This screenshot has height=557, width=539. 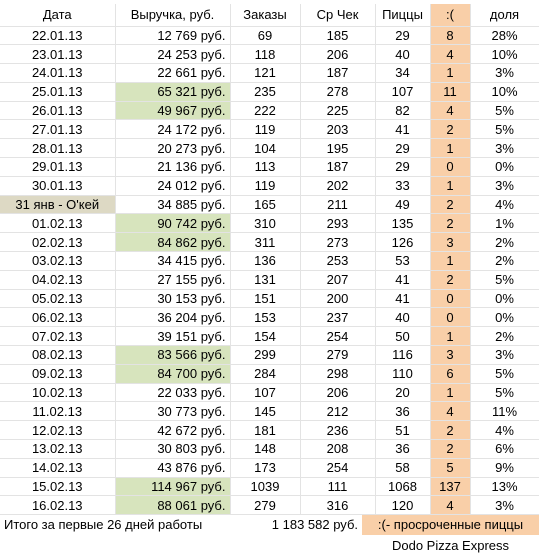 I want to click on table-cell: 06.02.13, so click(x=58, y=317).